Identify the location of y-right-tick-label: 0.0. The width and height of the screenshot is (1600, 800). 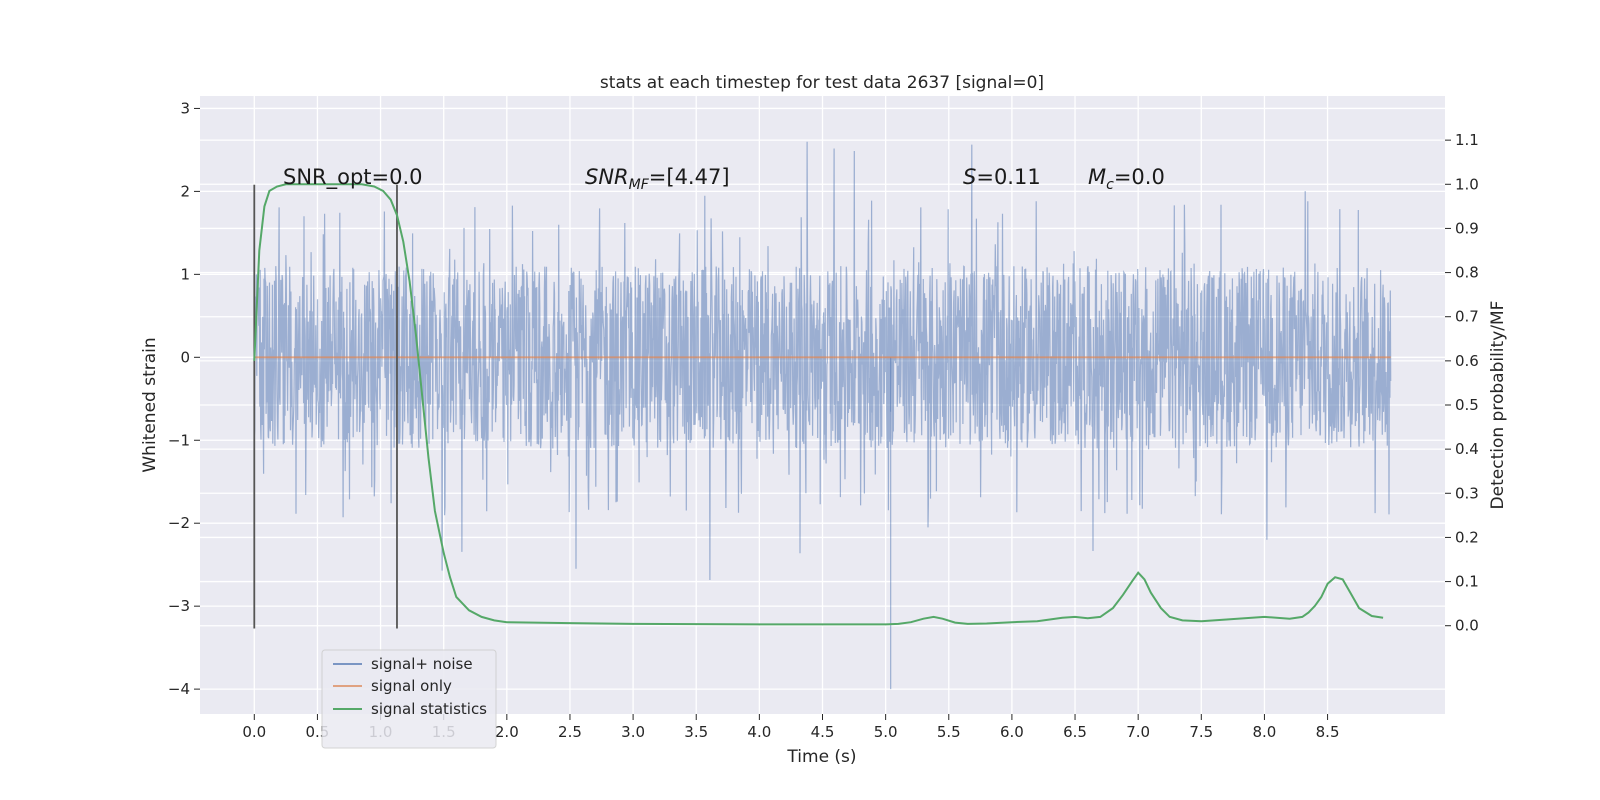
(1467, 626).